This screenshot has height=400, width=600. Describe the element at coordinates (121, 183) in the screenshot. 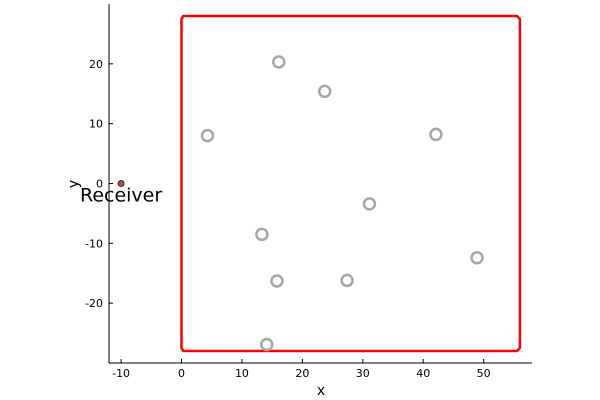

I see `receiver-point` at that location.